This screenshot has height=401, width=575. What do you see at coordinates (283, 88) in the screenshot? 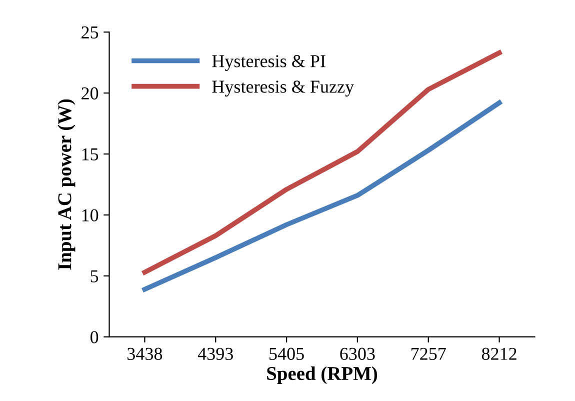
I see `legend-label: Hysteresis & Fuzzy` at bounding box center [283, 88].